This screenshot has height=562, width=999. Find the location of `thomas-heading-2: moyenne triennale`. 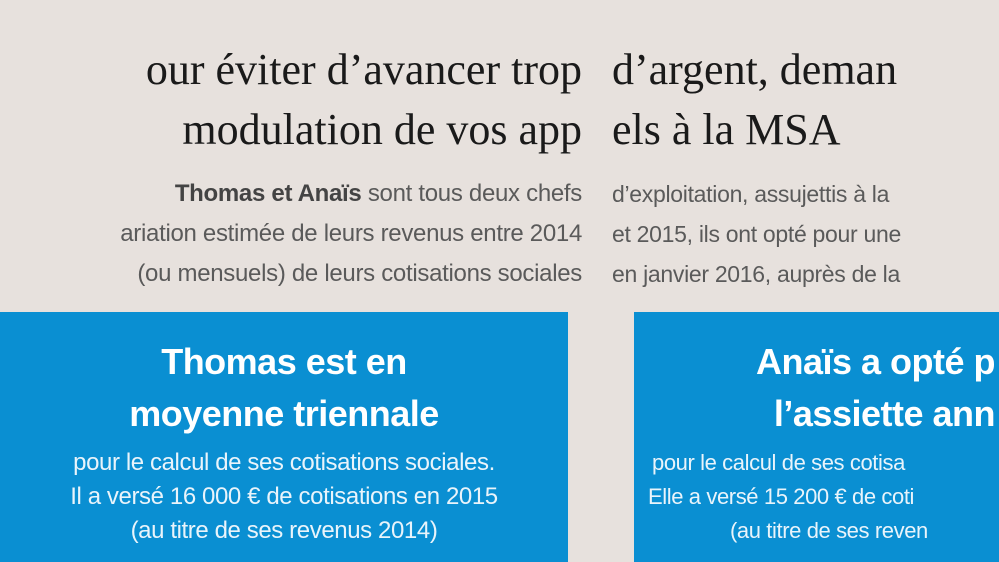

thomas-heading-2: moyenne triennale is located at coordinates (284, 413).